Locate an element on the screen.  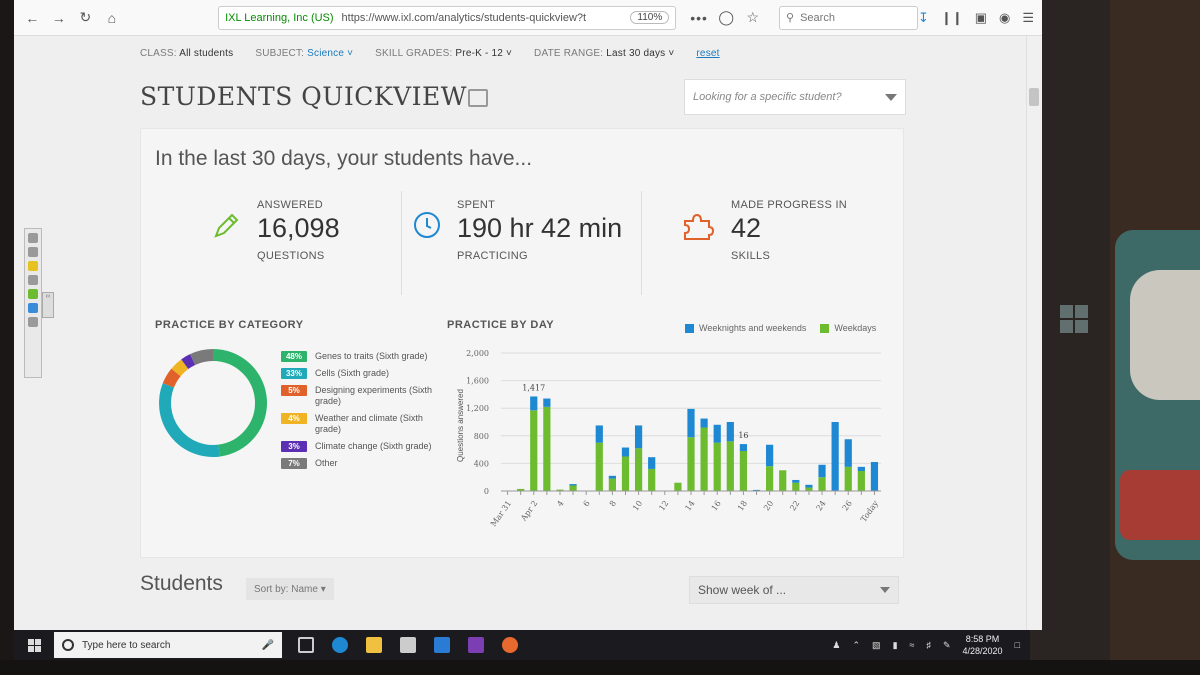
category-percent-badge: 3% is located at coordinates (294, 446).